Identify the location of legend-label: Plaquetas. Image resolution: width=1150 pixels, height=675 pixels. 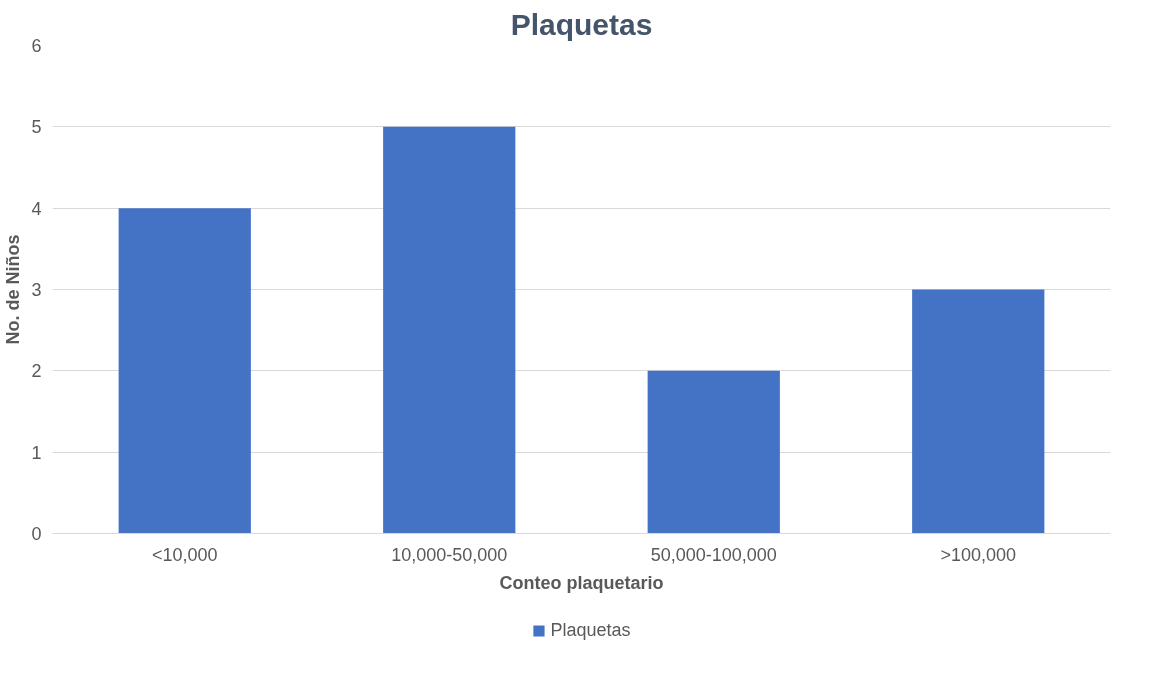
(590, 630).